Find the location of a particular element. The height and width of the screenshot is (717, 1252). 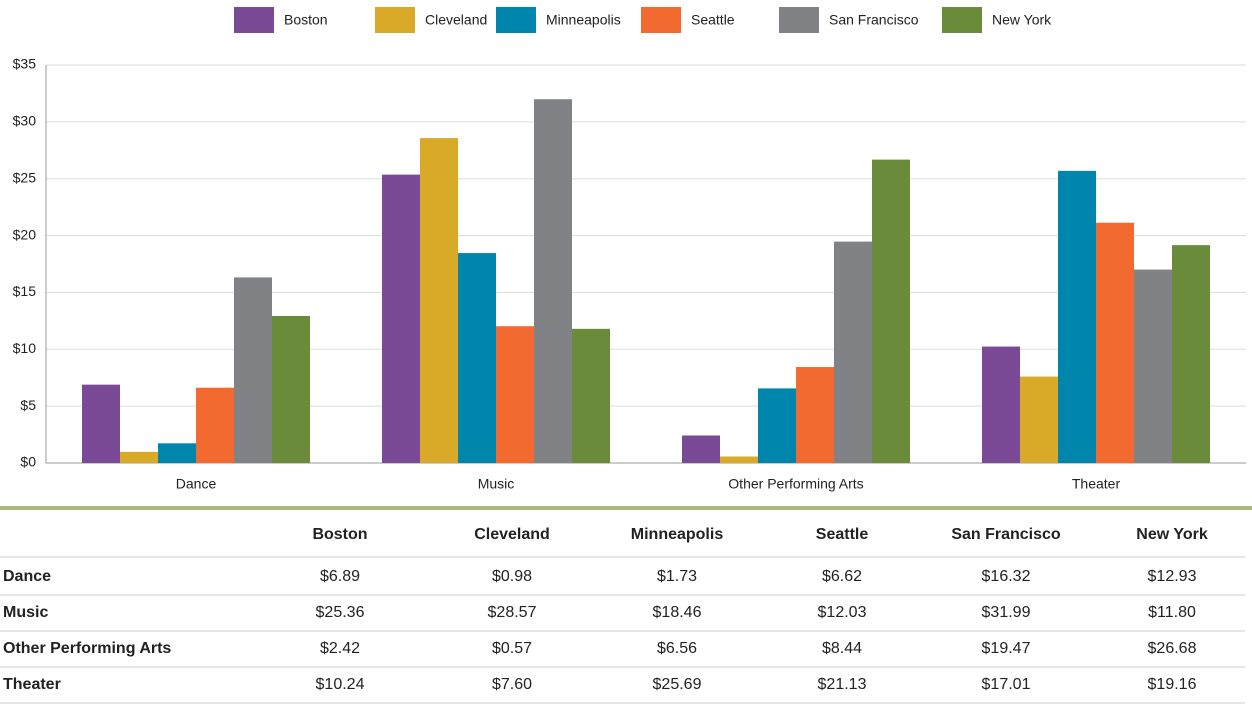

row-label: Music is located at coordinates (25, 612).